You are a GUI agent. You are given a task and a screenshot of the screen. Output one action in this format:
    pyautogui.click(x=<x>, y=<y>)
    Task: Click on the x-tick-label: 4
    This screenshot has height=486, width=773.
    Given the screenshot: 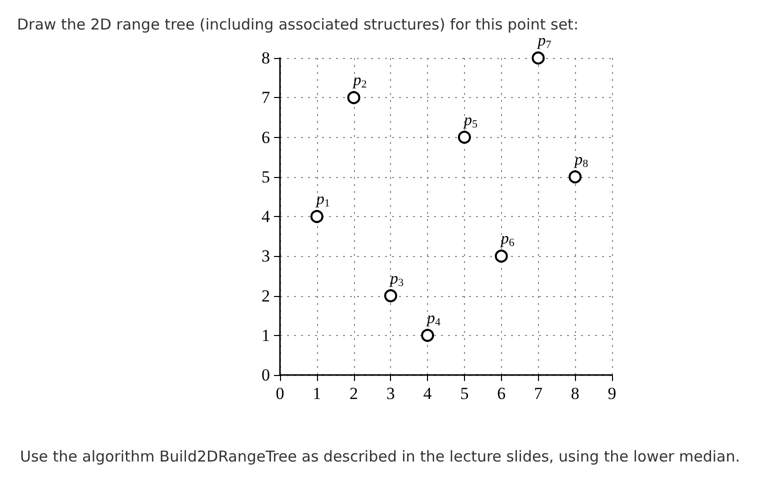 What is the action you would take?
    pyautogui.click(x=427, y=393)
    